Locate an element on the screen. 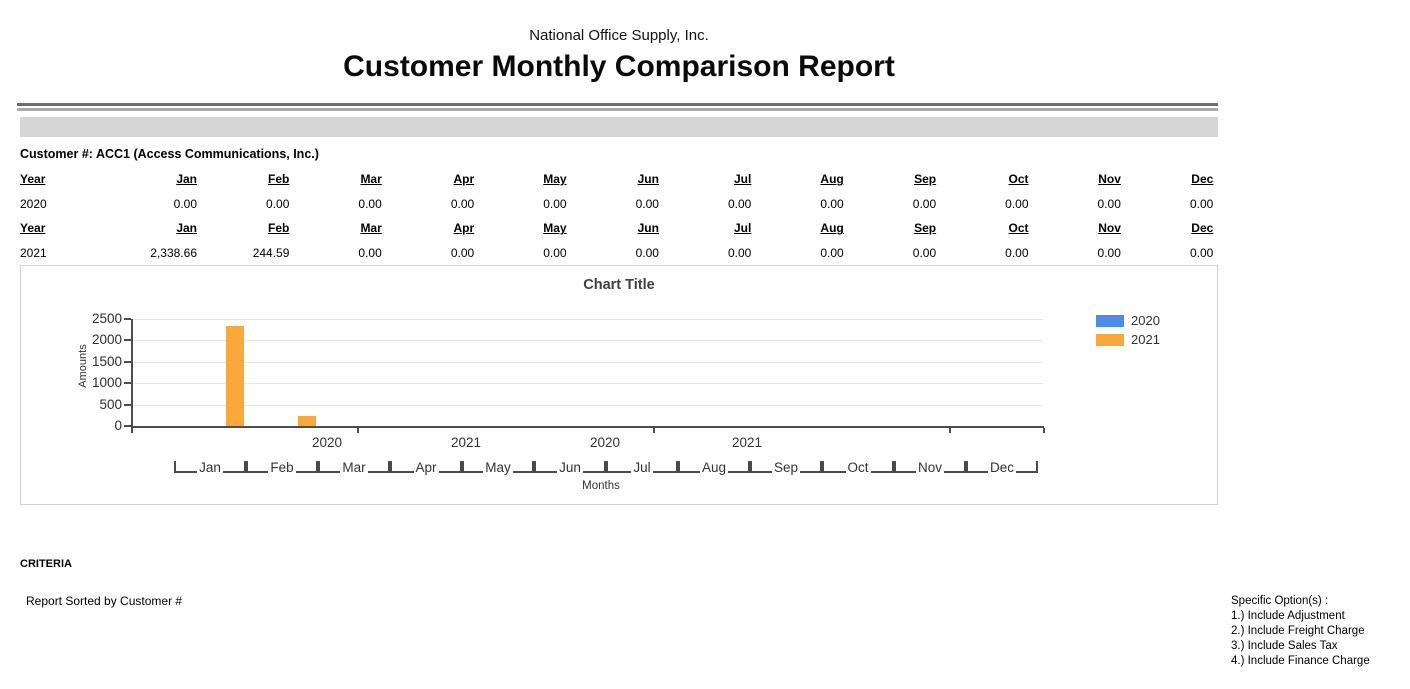  y-tick-label: 2500 is located at coordinates (106, 318).